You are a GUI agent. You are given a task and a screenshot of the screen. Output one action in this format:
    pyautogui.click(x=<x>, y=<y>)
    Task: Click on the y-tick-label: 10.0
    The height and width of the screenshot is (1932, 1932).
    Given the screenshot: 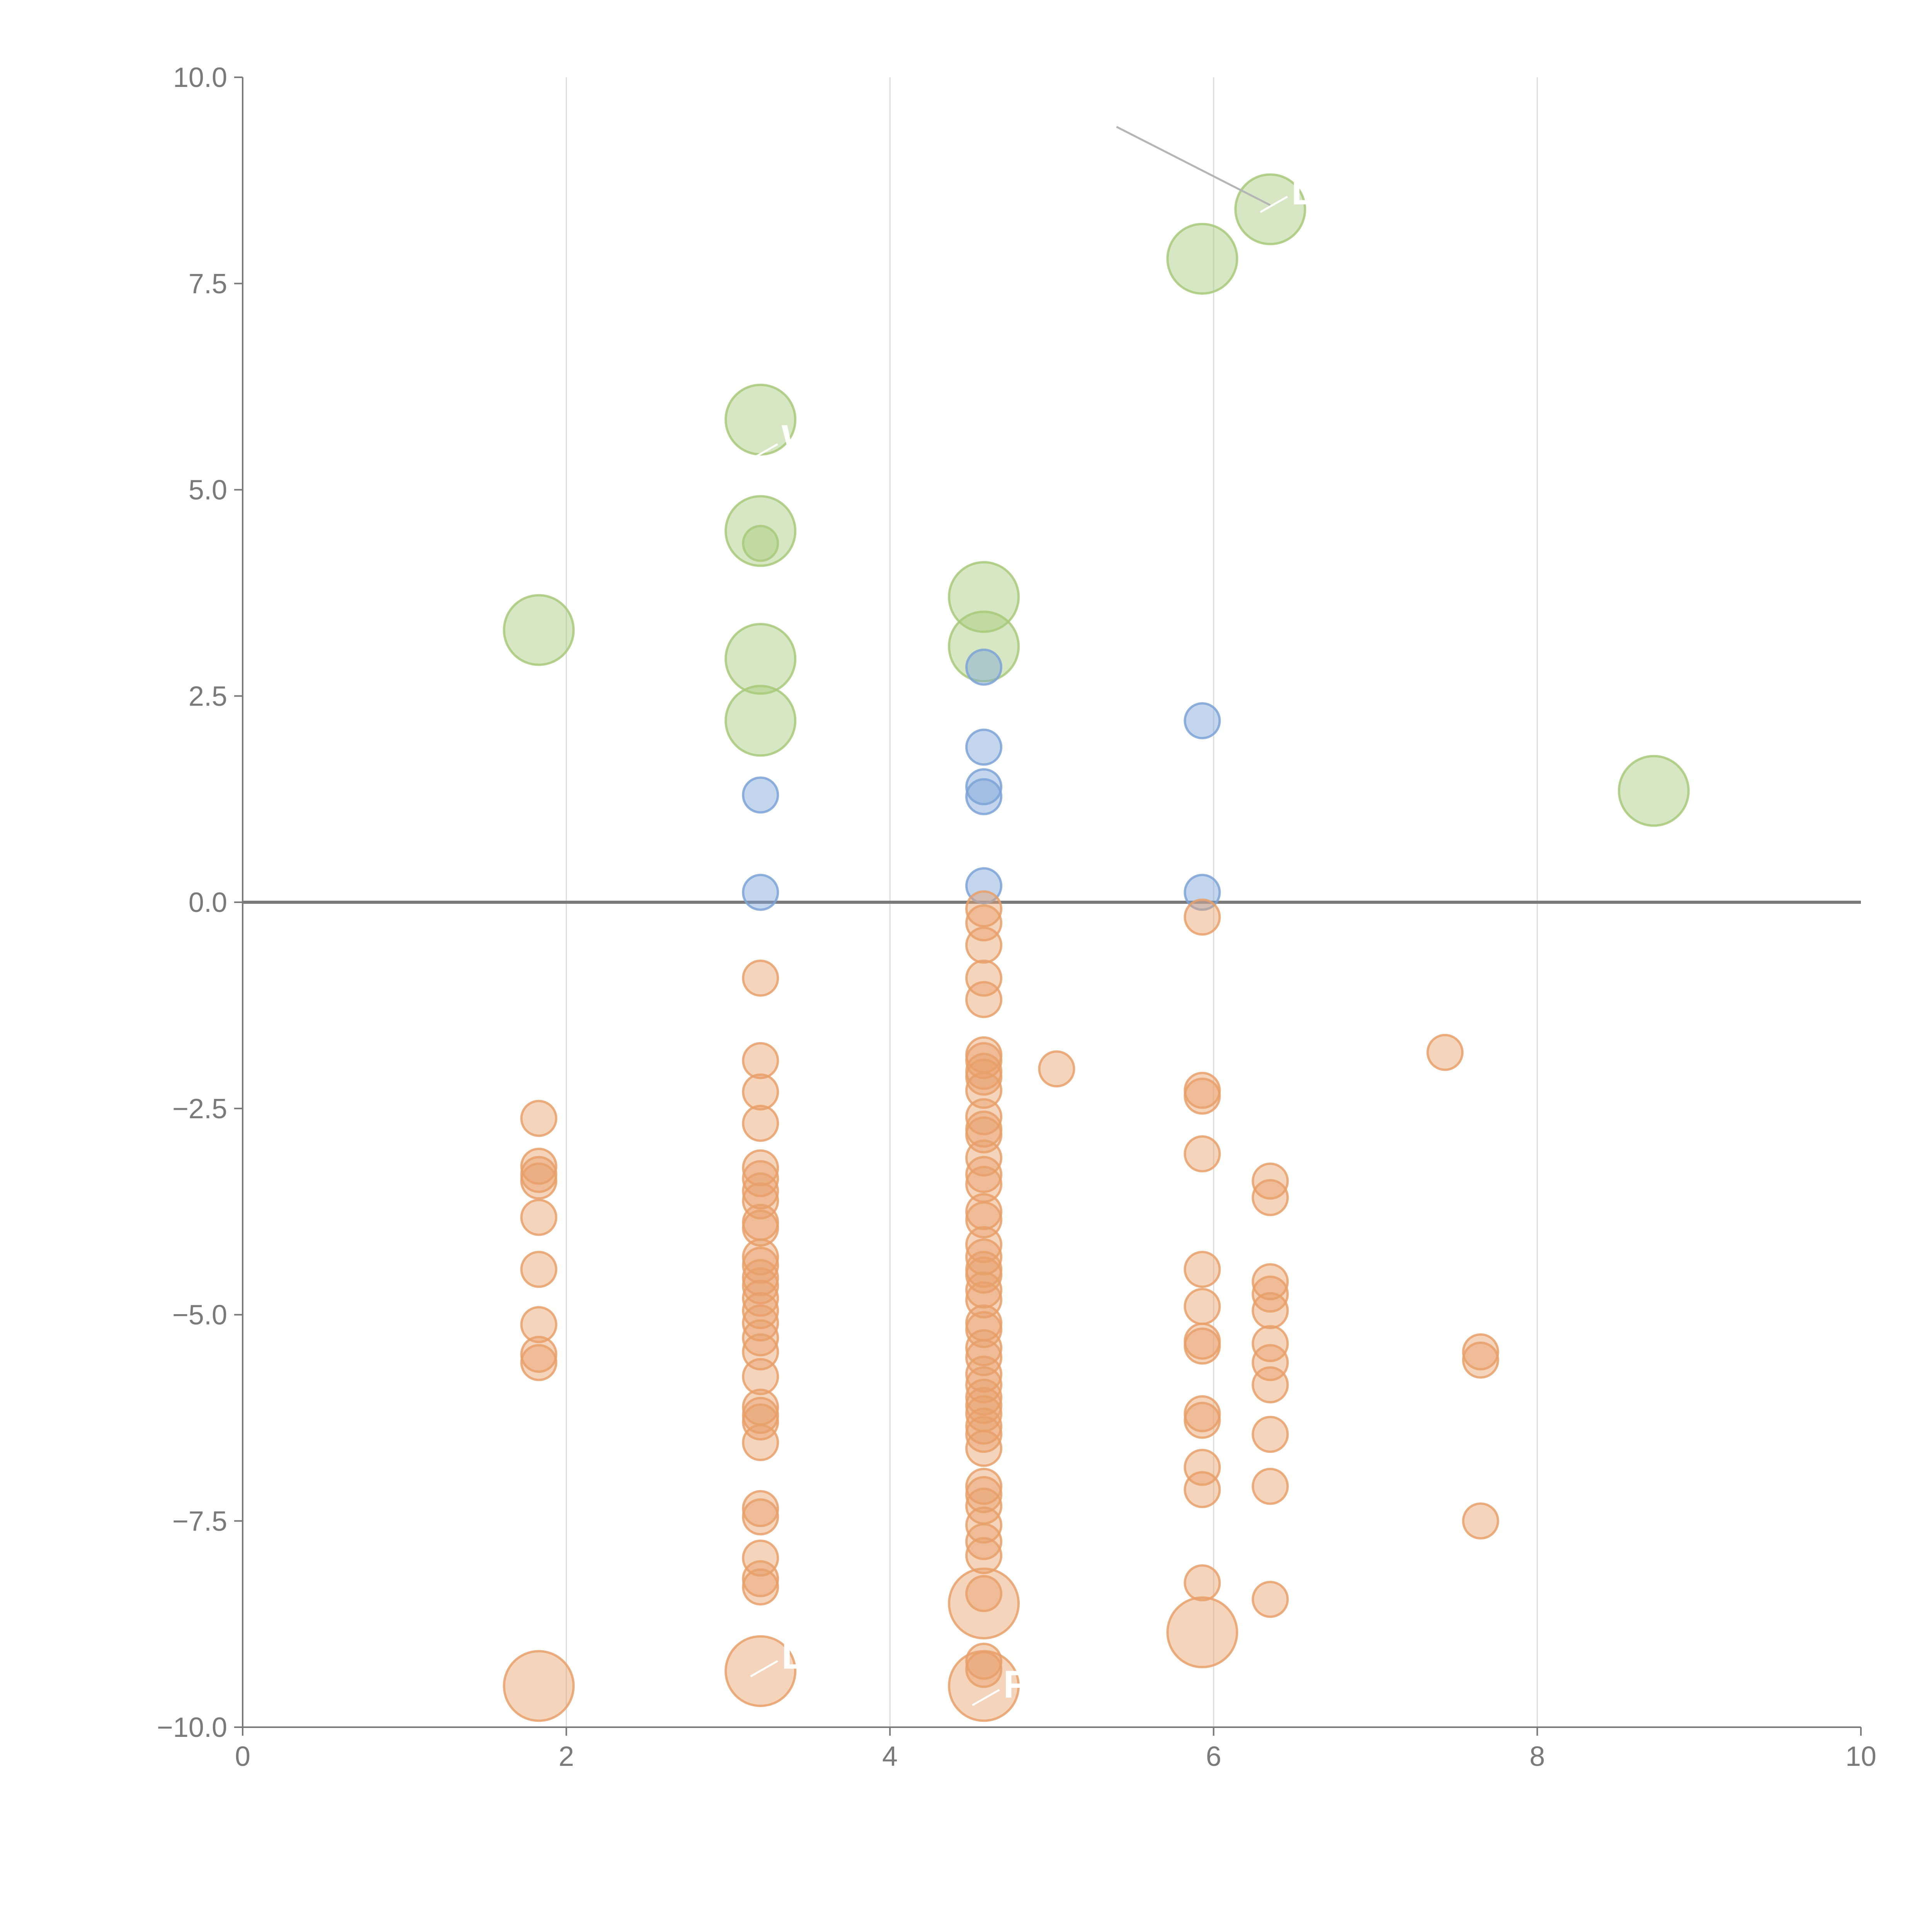 What is the action you would take?
    pyautogui.click(x=200, y=78)
    